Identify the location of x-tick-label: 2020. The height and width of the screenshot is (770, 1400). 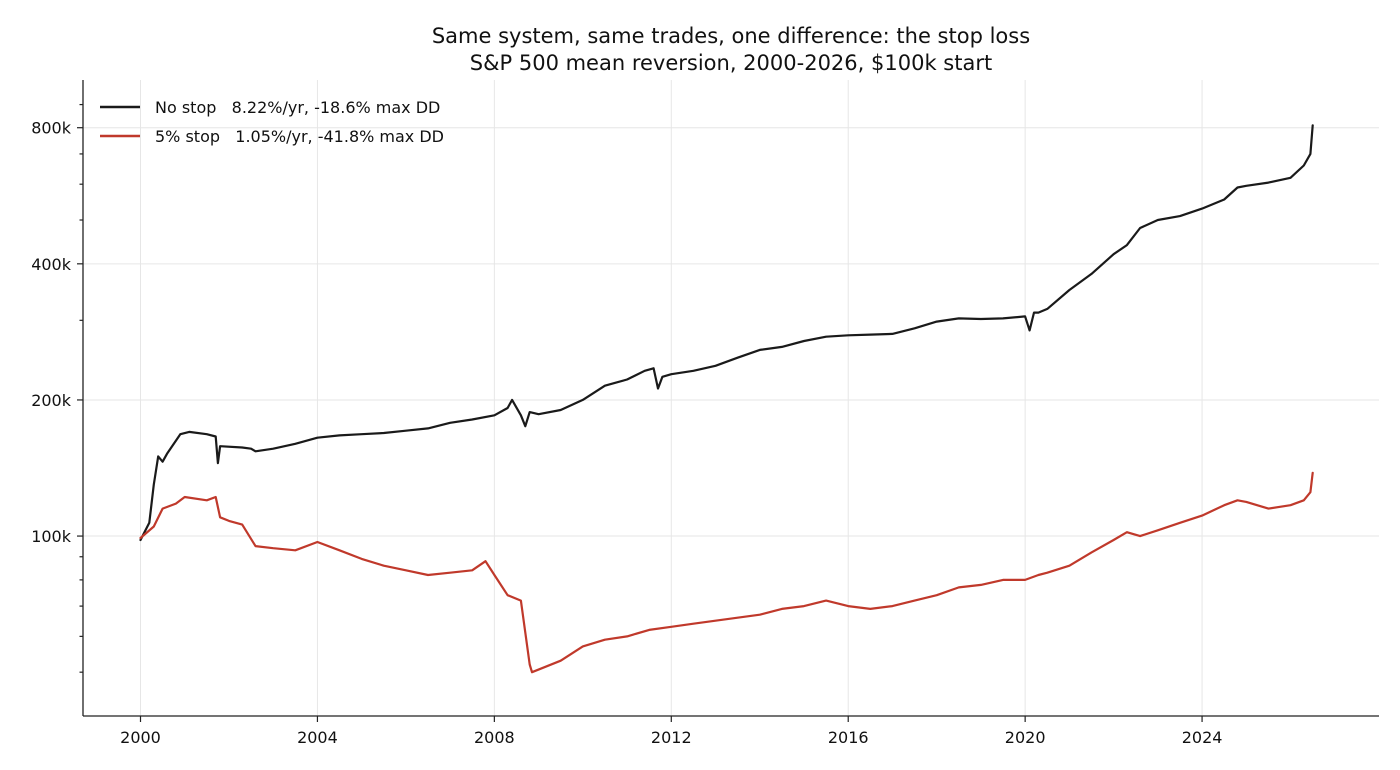
(1025, 737).